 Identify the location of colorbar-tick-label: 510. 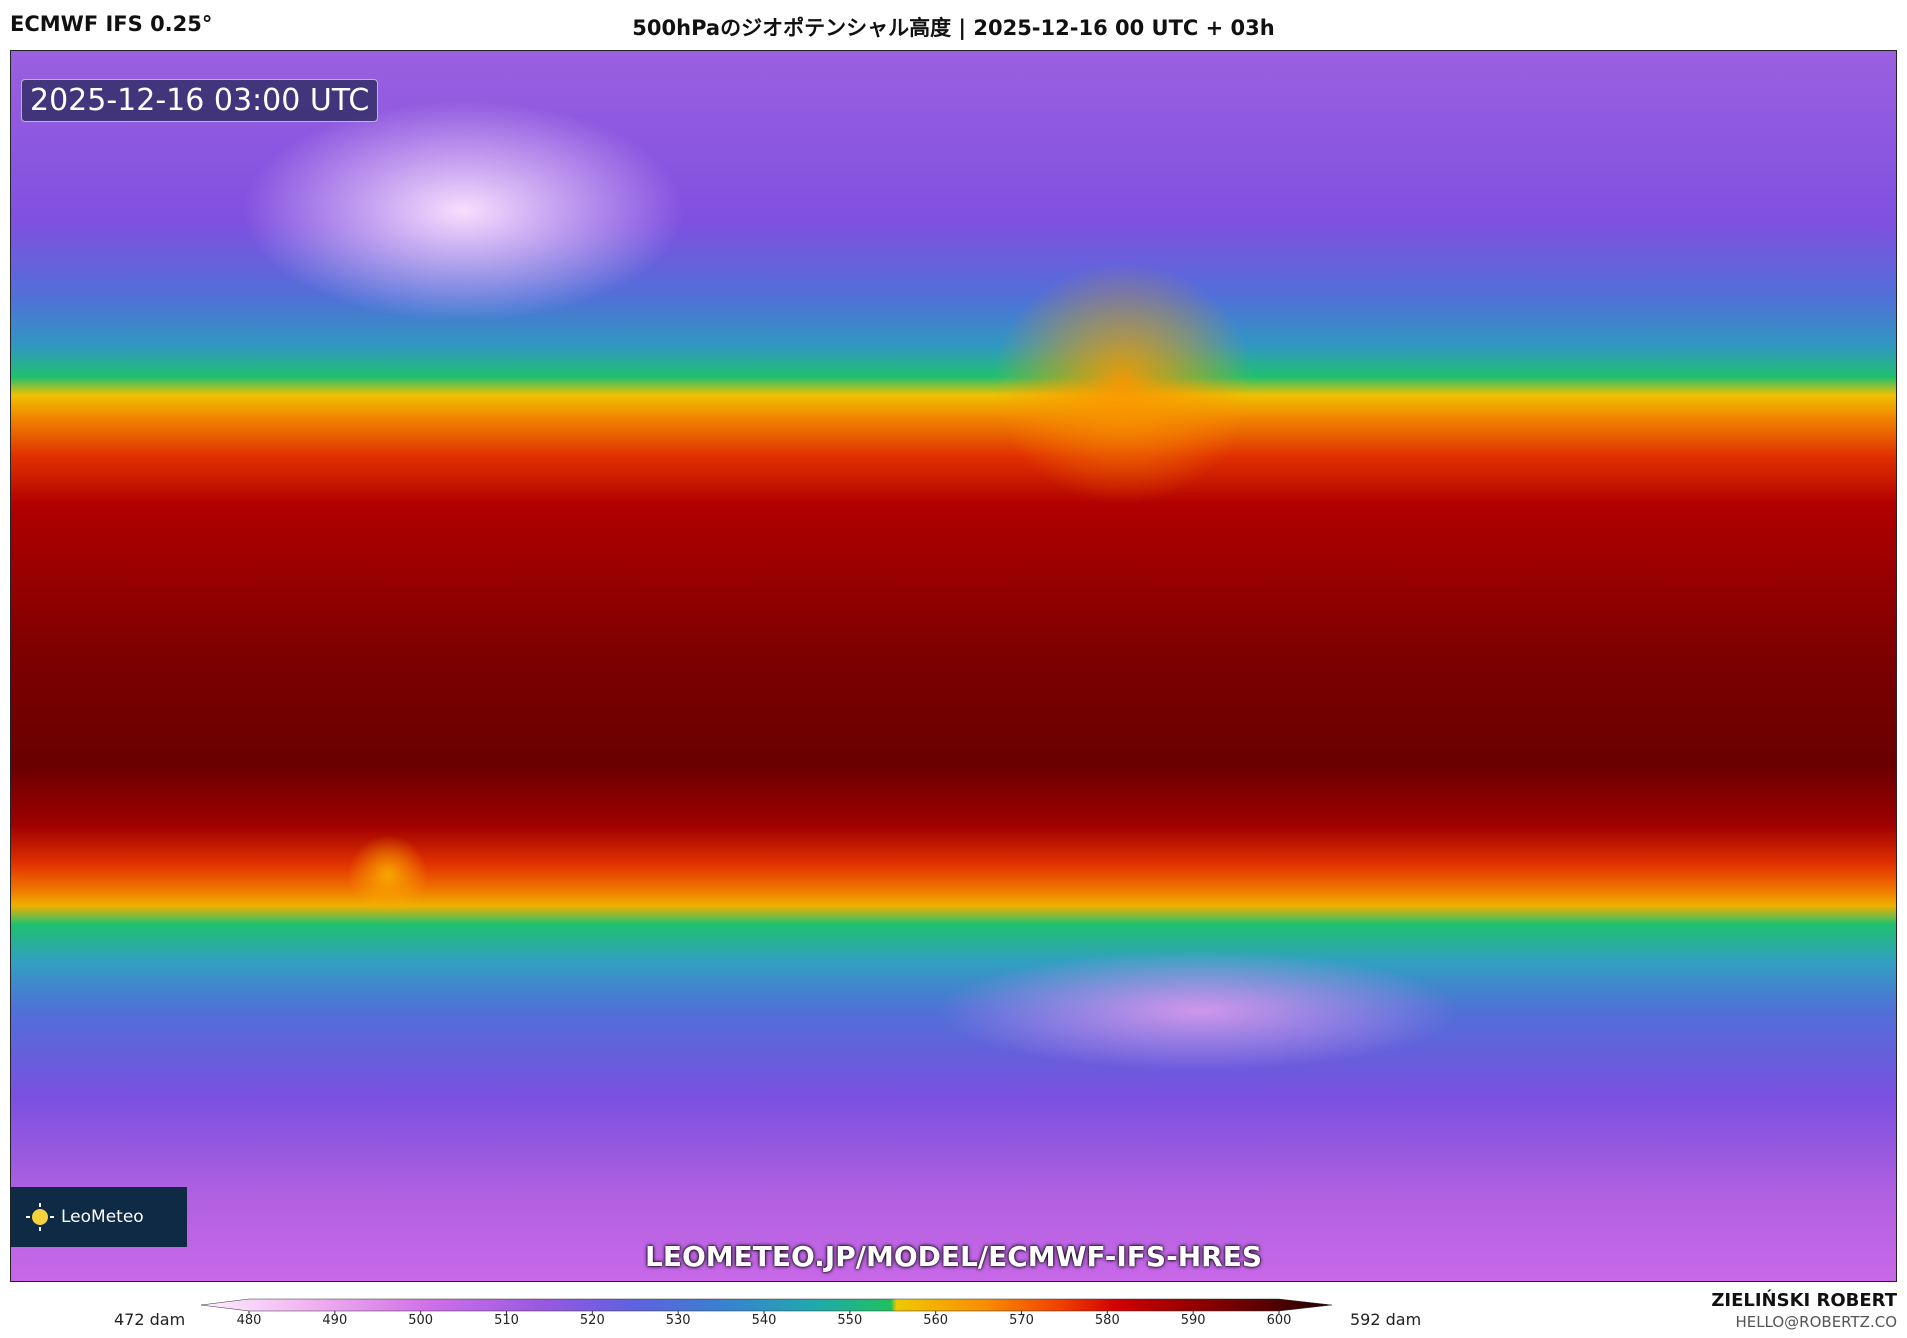
(506, 1319).